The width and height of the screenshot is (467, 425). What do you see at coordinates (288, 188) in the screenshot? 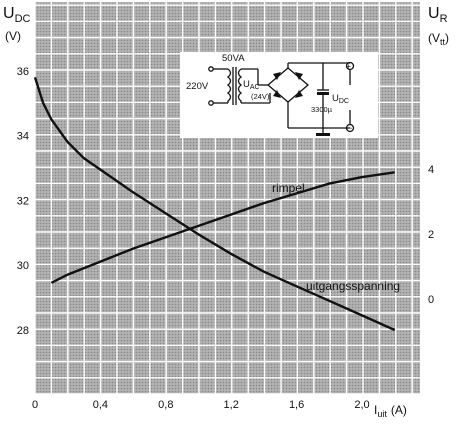
I see `series-label-rimpel: rimpel` at bounding box center [288, 188].